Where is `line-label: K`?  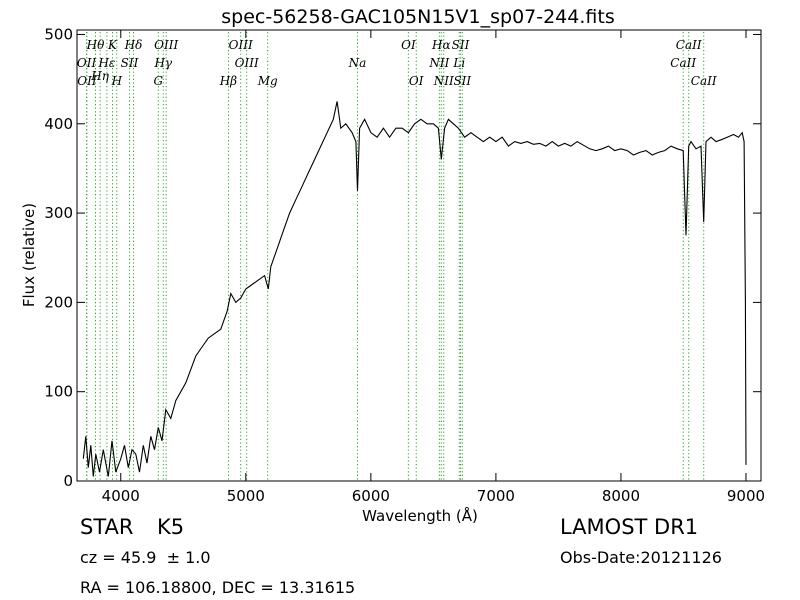 line-label: K is located at coordinates (112, 45).